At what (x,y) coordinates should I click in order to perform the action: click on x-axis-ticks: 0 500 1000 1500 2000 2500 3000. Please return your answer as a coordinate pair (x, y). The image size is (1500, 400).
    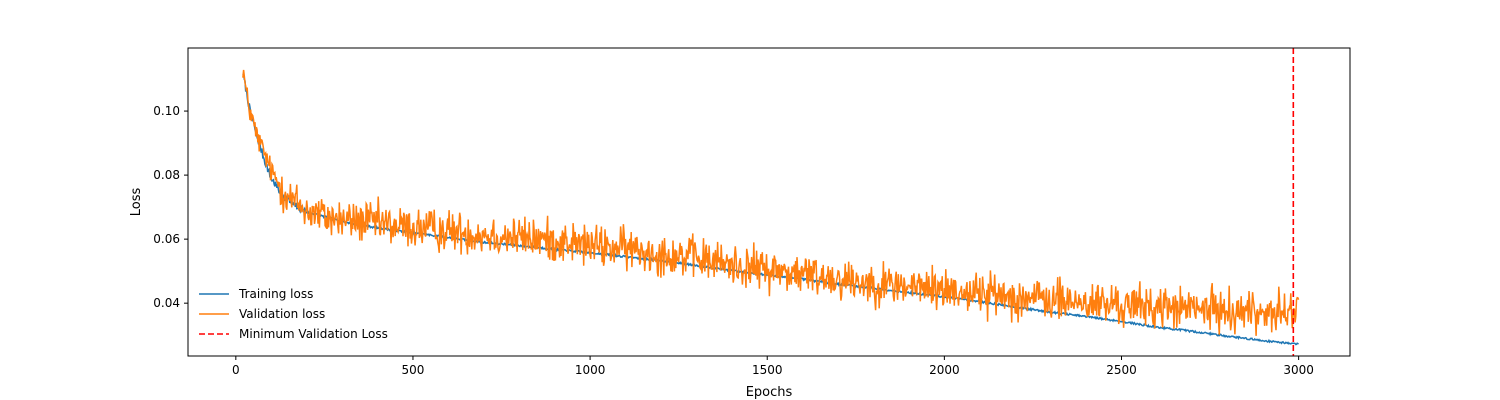
    Looking at the image, I should click on (773, 366).